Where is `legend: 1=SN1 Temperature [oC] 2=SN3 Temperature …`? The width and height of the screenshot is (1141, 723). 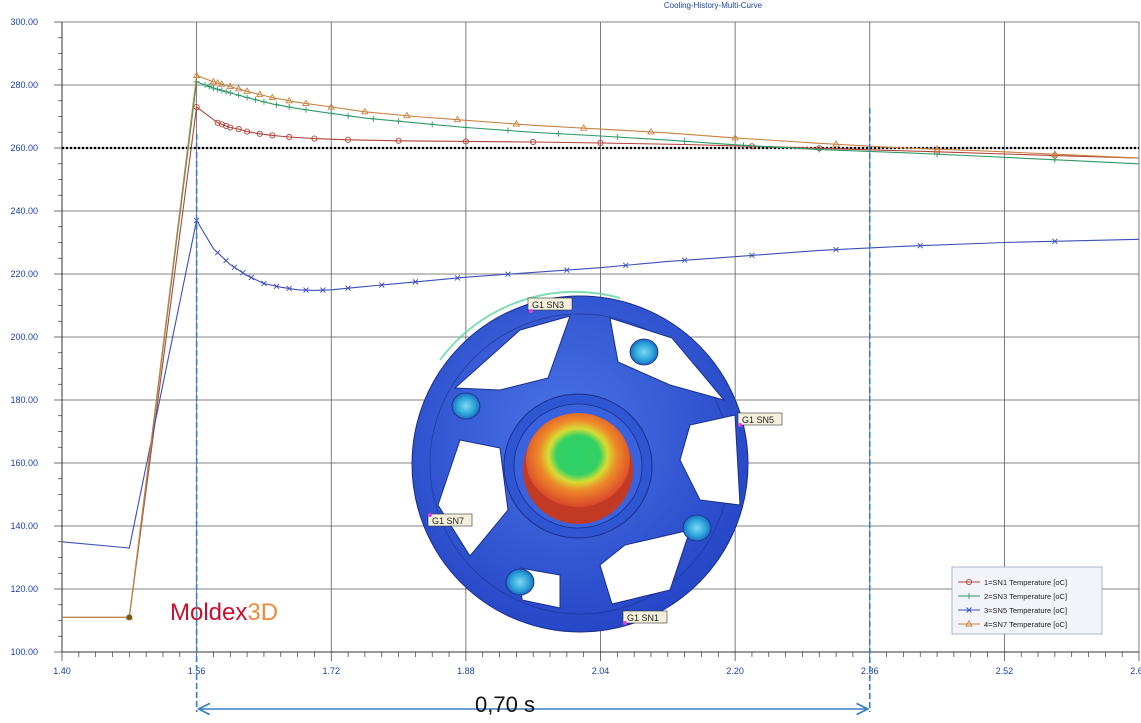 legend: 1=SN1 Temperature [oC] 2=SN3 Temperature … is located at coordinates (1027, 600).